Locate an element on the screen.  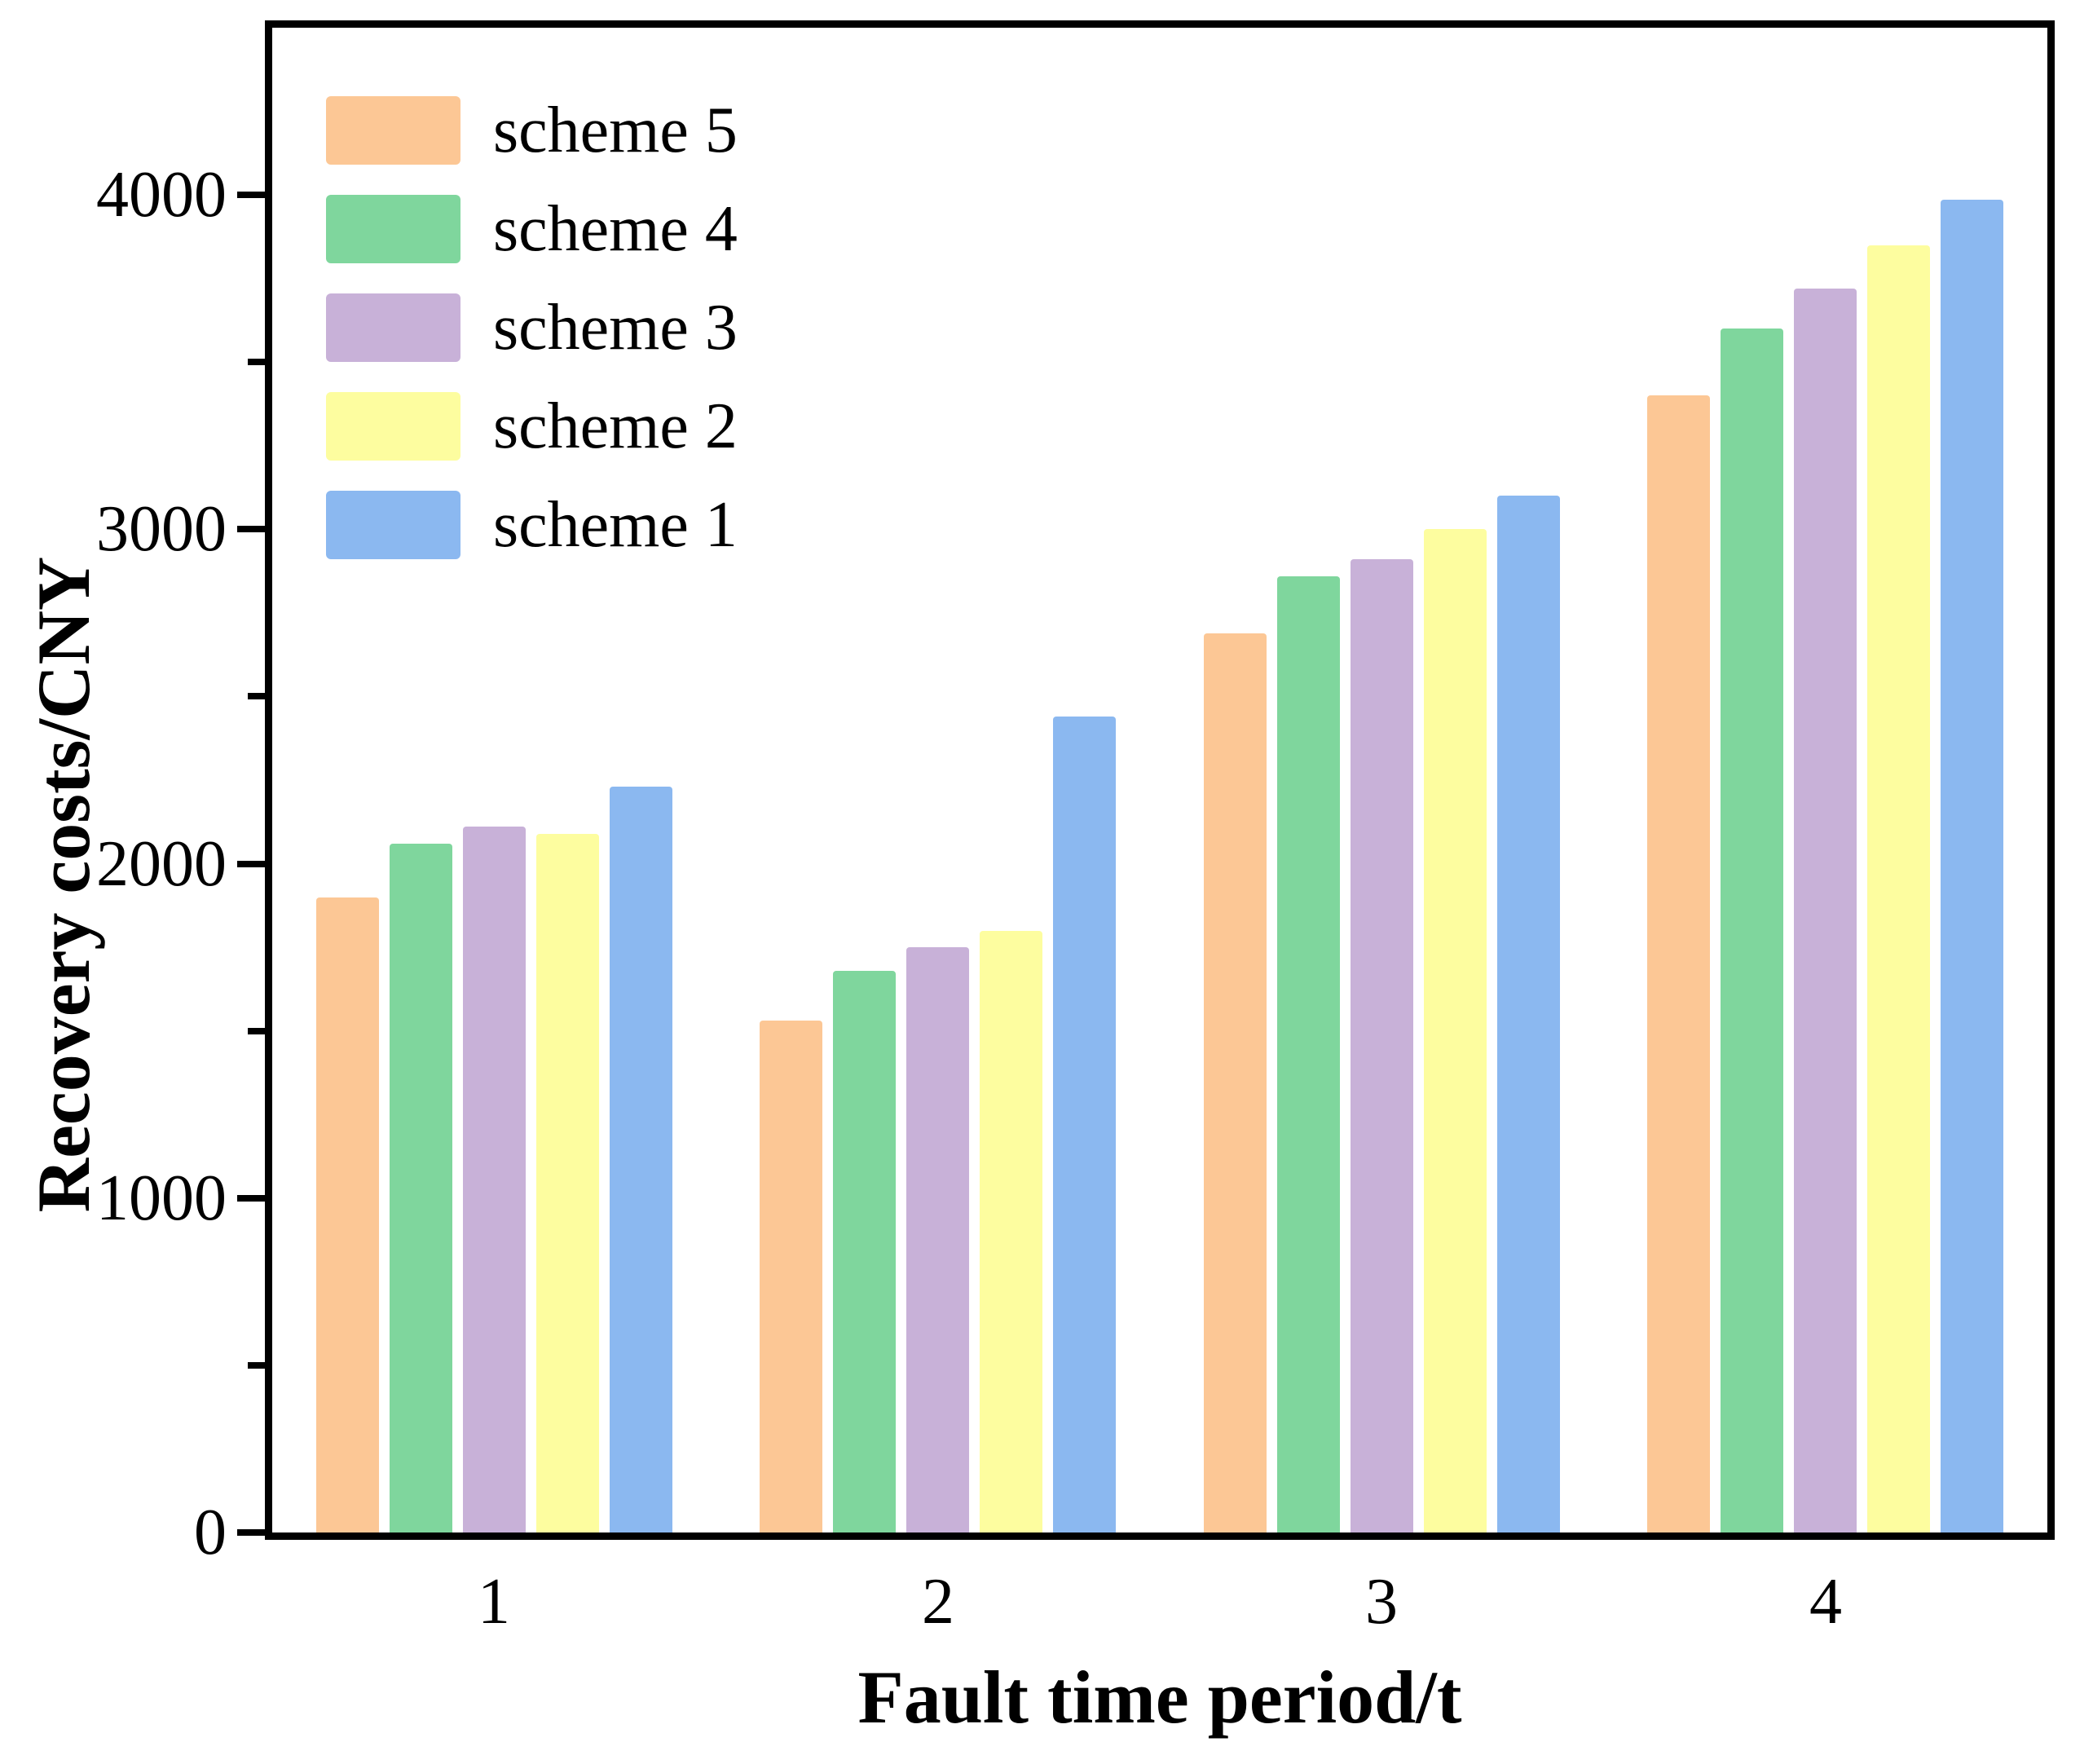
legend-item-scheme-2: scheme 2 is located at coordinates (532, 426).